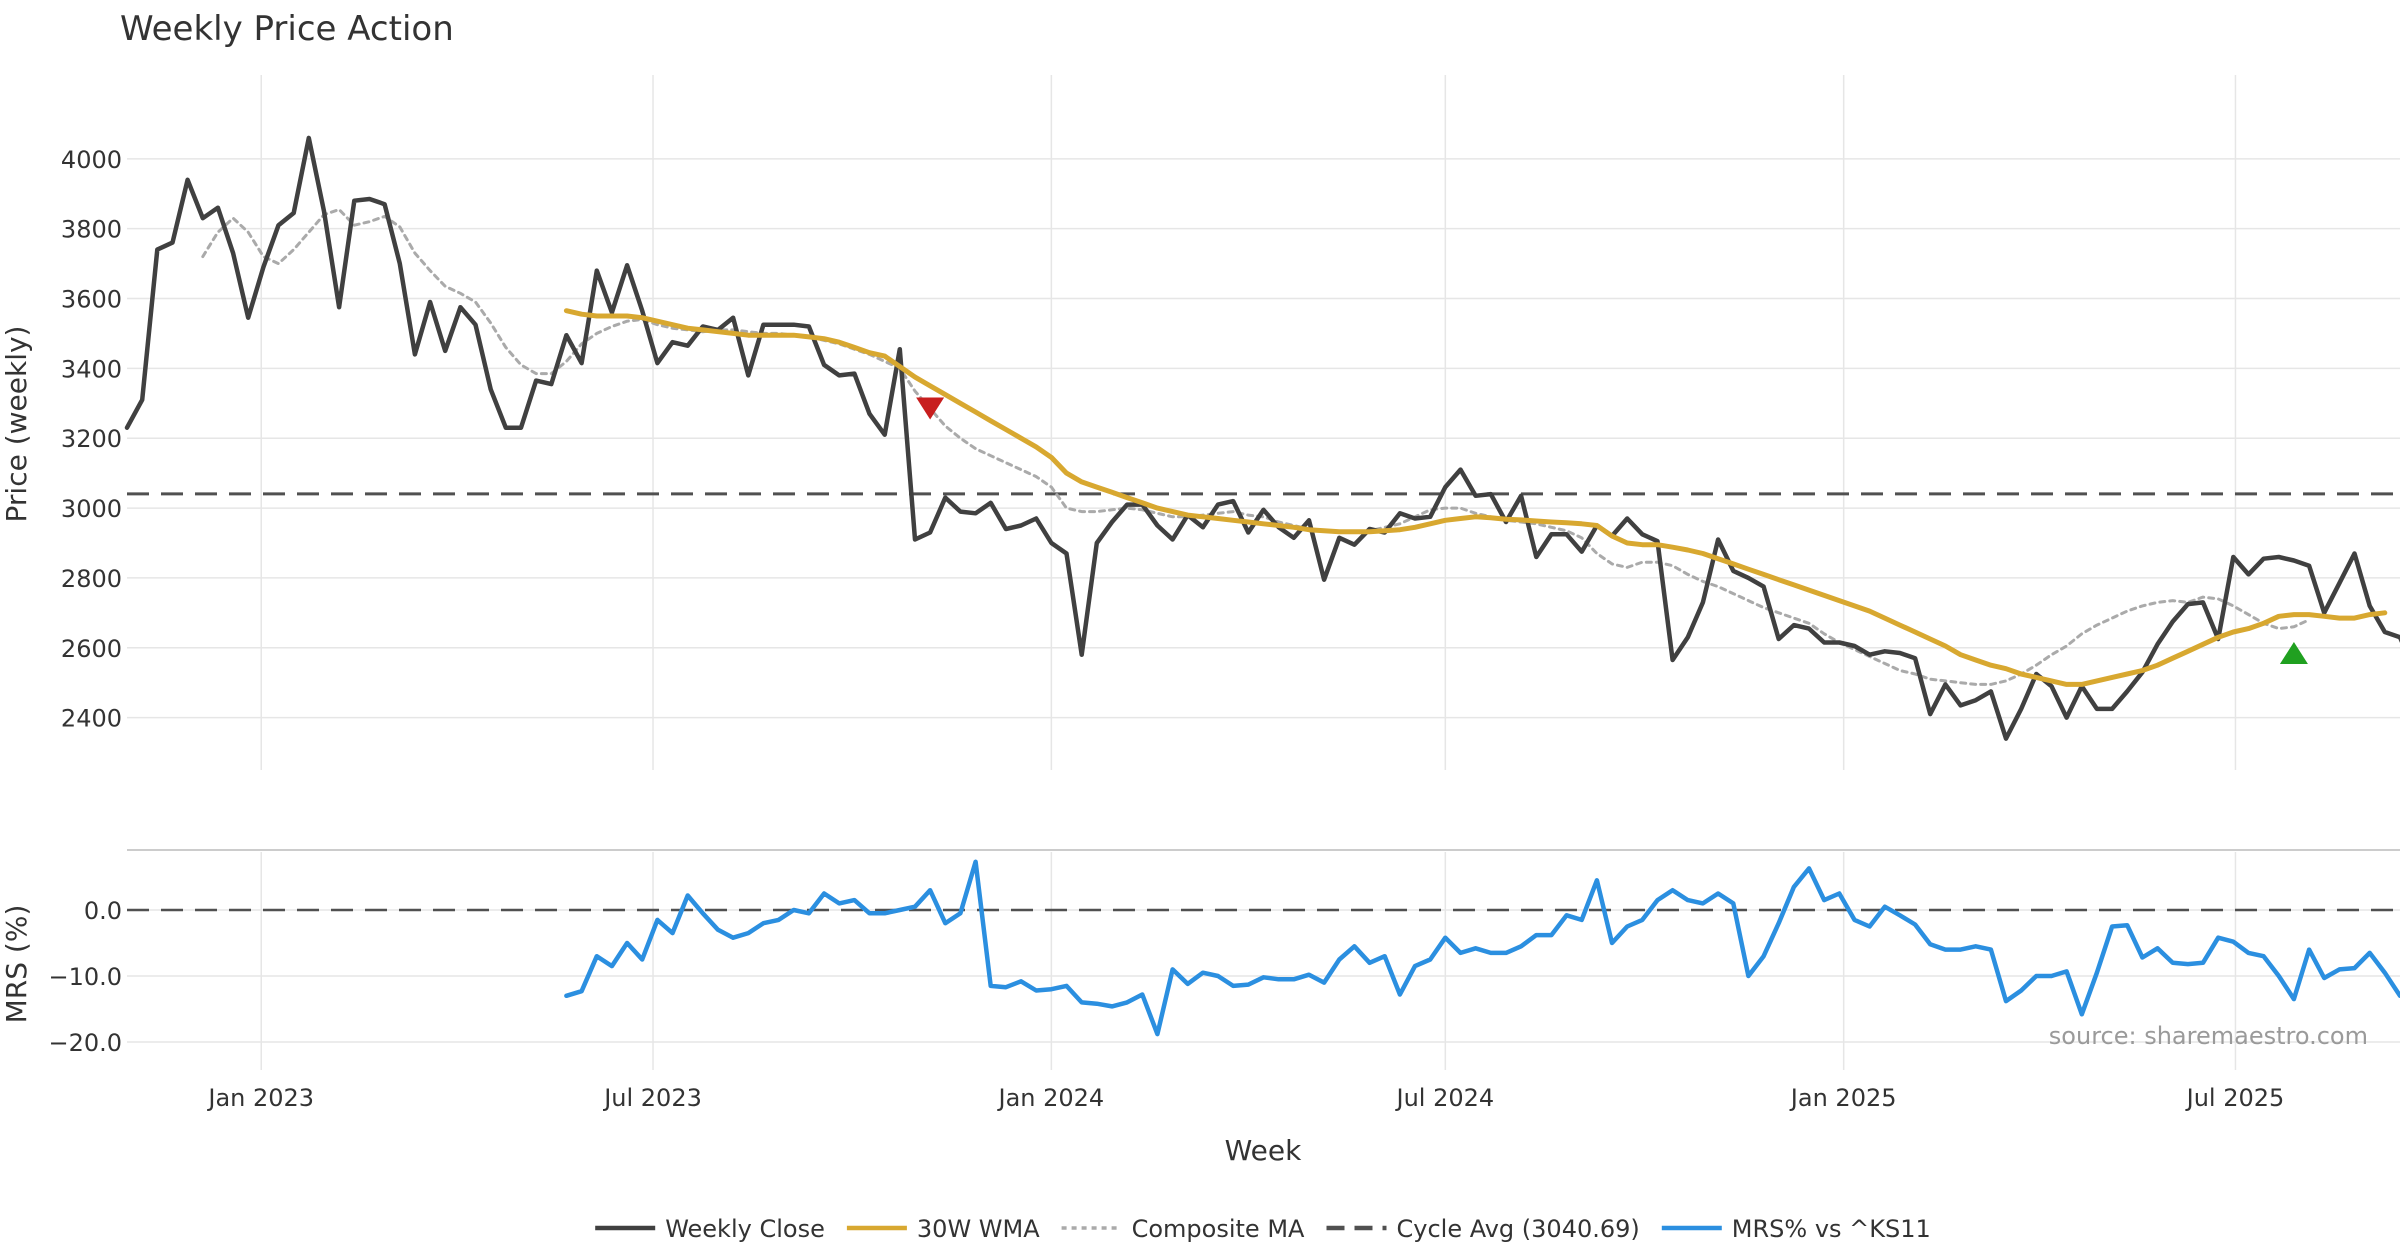 The height and width of the screenshot is (1260, 2400). What do you see at coordinates (85, 977) in the screenshot?
I see `mrs-y-tick-label: −10.0` at bounding box center [85, 977].